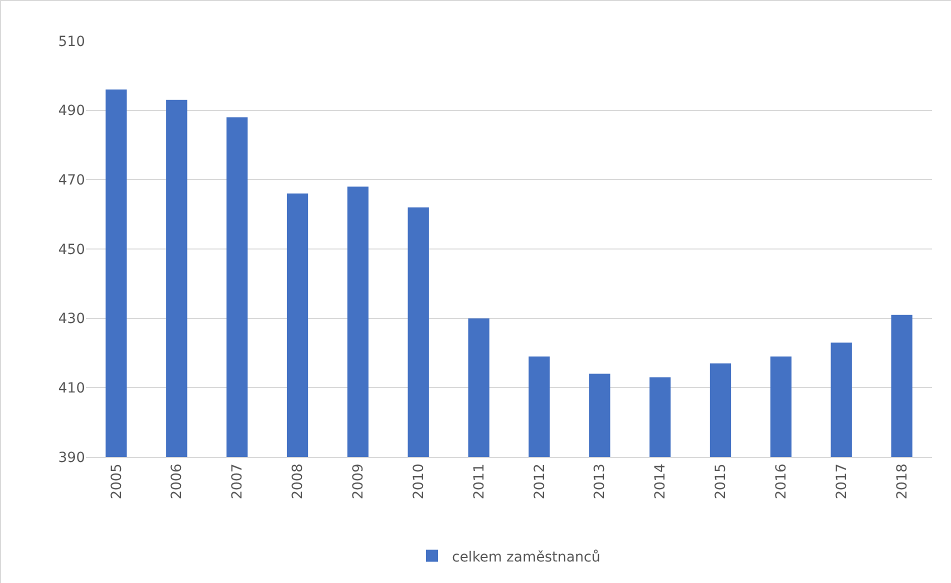 The width and height of the screenshot is (951, 583). I want to click on x-tick-label: 2012, so click(540, 482).